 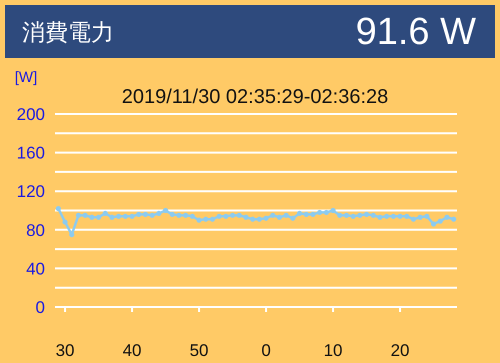 I want to click on y-tick-label: 120, so click(x=30, y=192).